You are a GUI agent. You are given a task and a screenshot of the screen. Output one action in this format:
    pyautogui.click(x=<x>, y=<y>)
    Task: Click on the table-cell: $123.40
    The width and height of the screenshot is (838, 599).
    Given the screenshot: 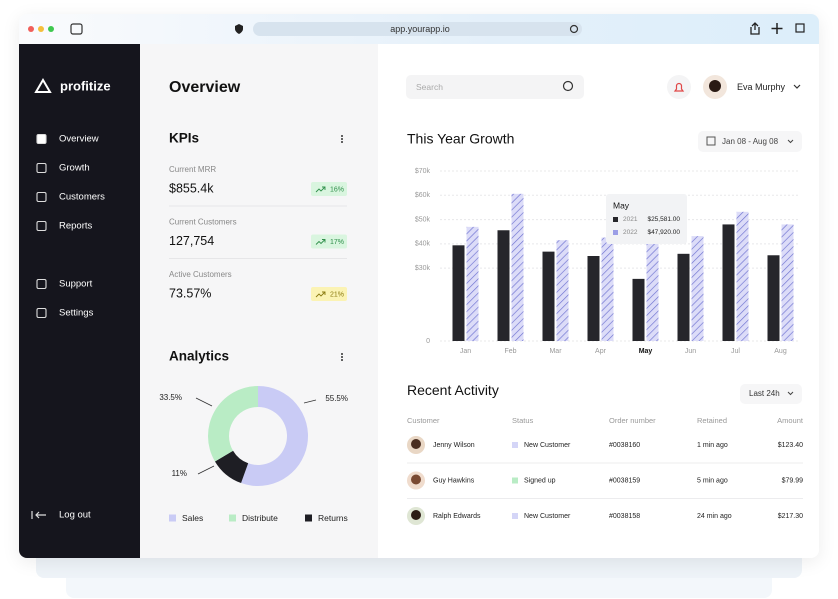 What is the action you would take?
    pyautogui.click(x=790, y=445)
    